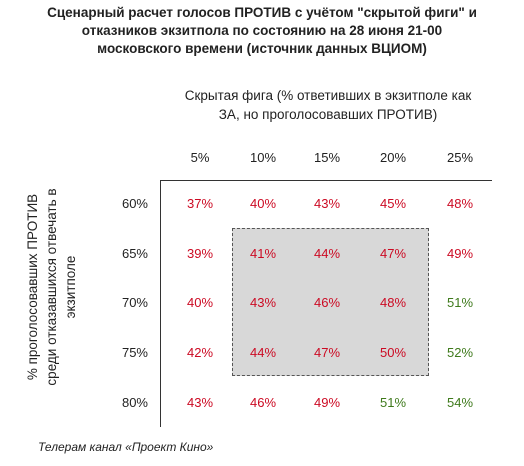 This screenshot has width=524, height=466. I want to click on column-axis-label-line: ЗА, но проголосовавших ПРОТИВ), so click(328, 114).